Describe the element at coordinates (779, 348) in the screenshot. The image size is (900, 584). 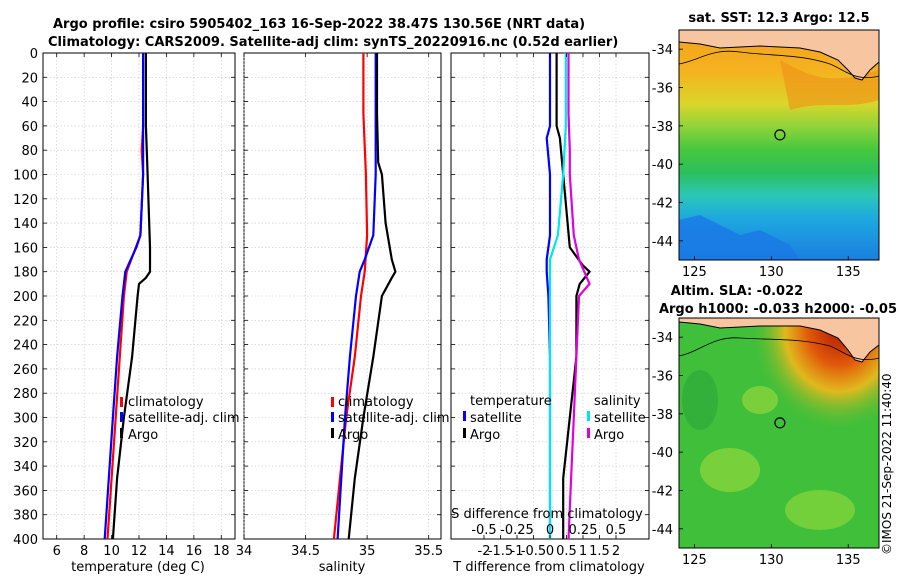
I see `sla-isobath` at that location.